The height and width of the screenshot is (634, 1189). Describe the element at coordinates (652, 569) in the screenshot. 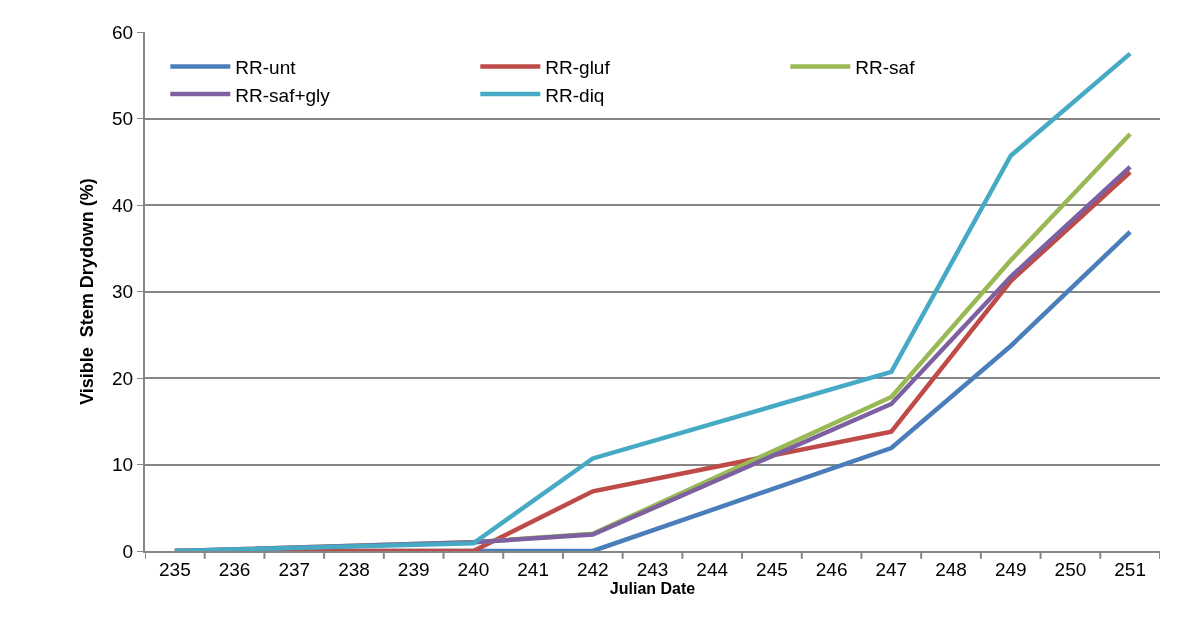

I see `x-tick-label: 243` at that location.